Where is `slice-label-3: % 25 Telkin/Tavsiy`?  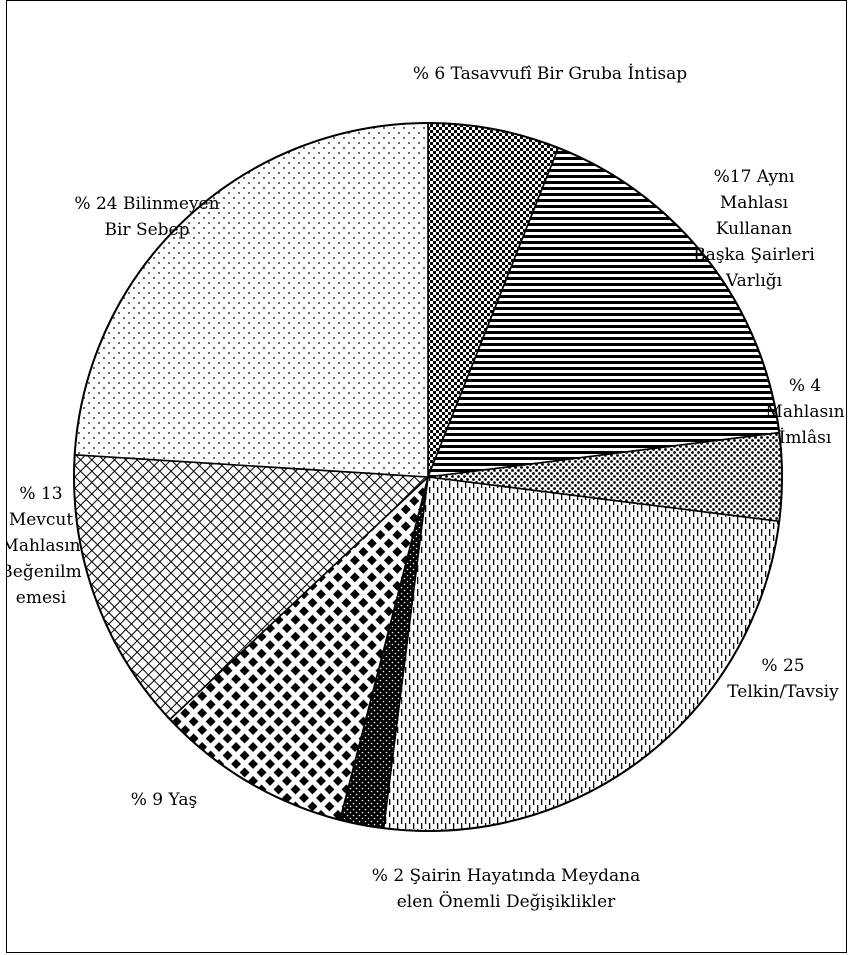 slice-label-3: % 25 Telkin/Tavsiy is located at coordinates (783, 679).